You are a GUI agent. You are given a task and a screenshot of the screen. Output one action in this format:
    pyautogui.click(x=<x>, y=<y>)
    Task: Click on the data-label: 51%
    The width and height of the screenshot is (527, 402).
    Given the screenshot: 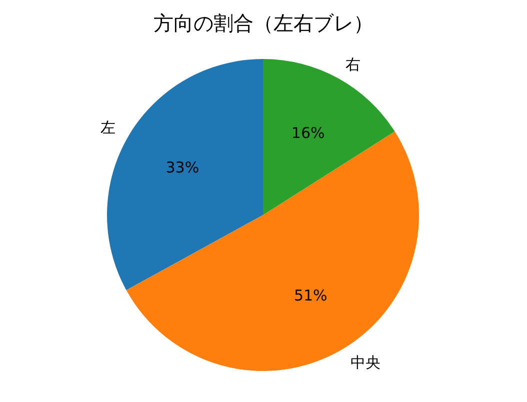 What is the action you would take?
    pyautogui.click(x=311, y=295)
    